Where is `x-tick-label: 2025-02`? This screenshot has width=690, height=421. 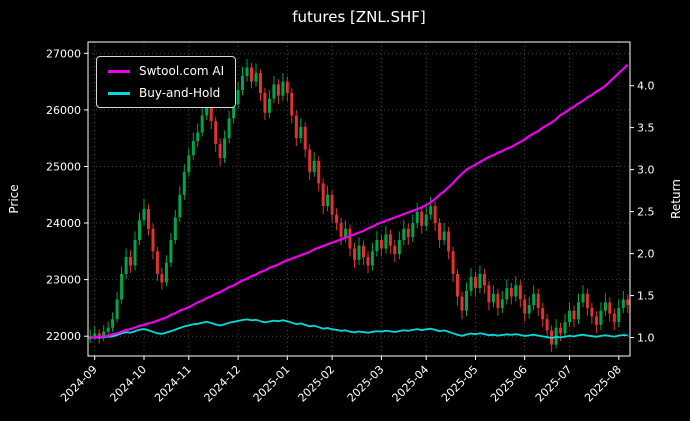
x-tick-label: 2025-02 is located at coordinates (317, 384).